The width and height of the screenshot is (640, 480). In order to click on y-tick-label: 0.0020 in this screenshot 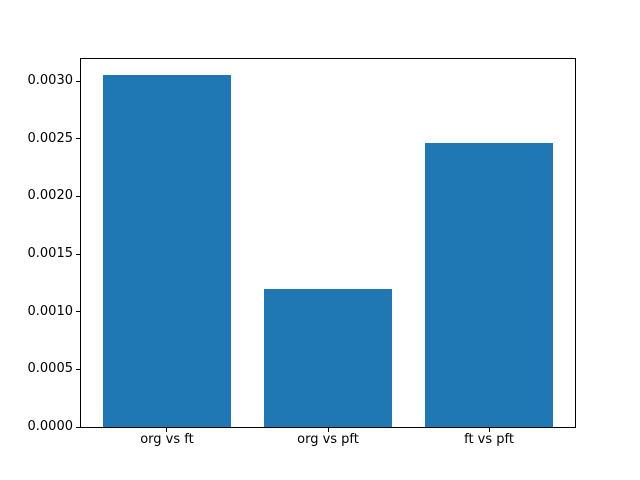, I will do `click(50, 196)`.